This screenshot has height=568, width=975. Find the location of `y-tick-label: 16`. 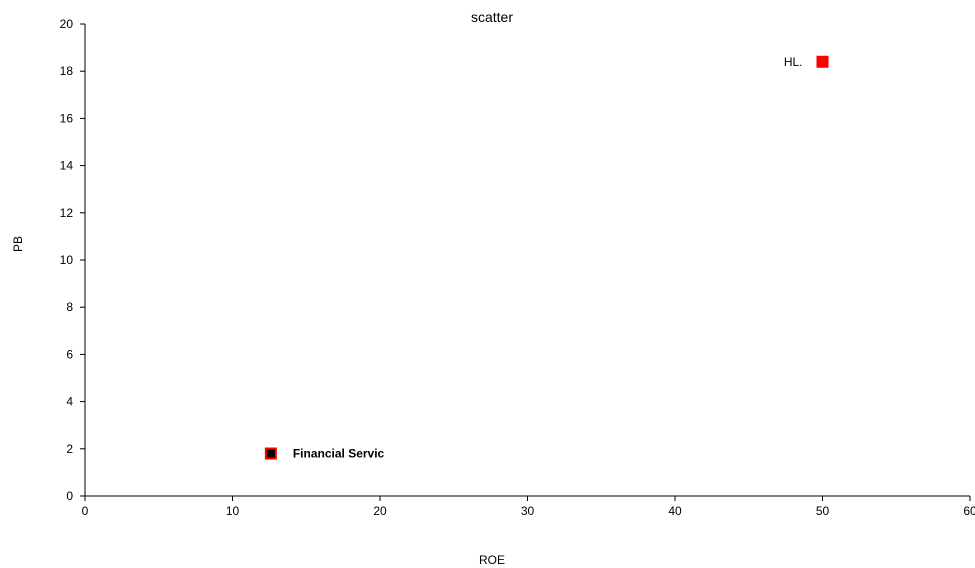

y-tick-label: 16 is located at coordinates (67, 118).